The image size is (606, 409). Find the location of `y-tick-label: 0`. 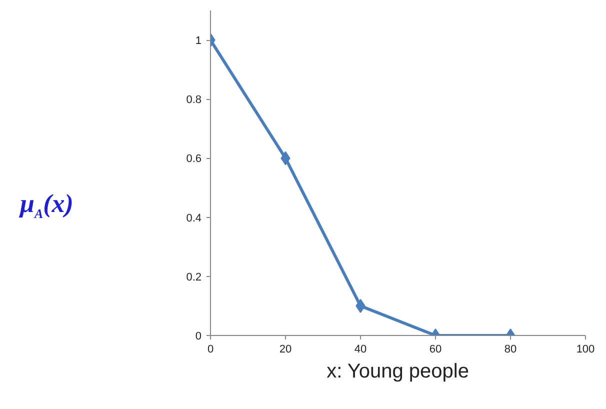

y-tick-label: 0 is located at coordinates (198, 336).